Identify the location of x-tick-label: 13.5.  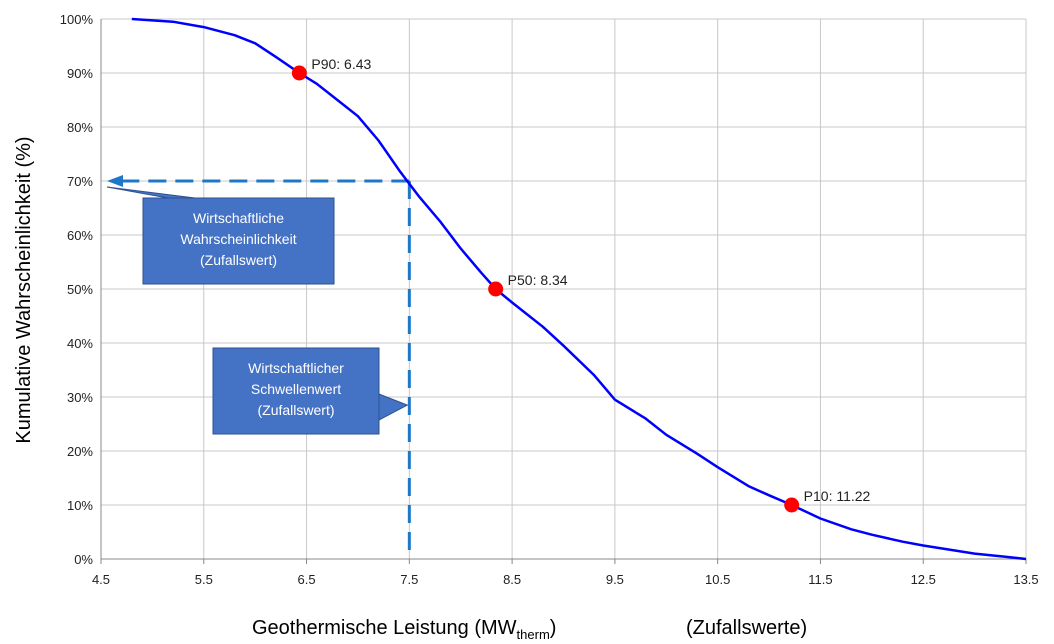
(1025, 579).